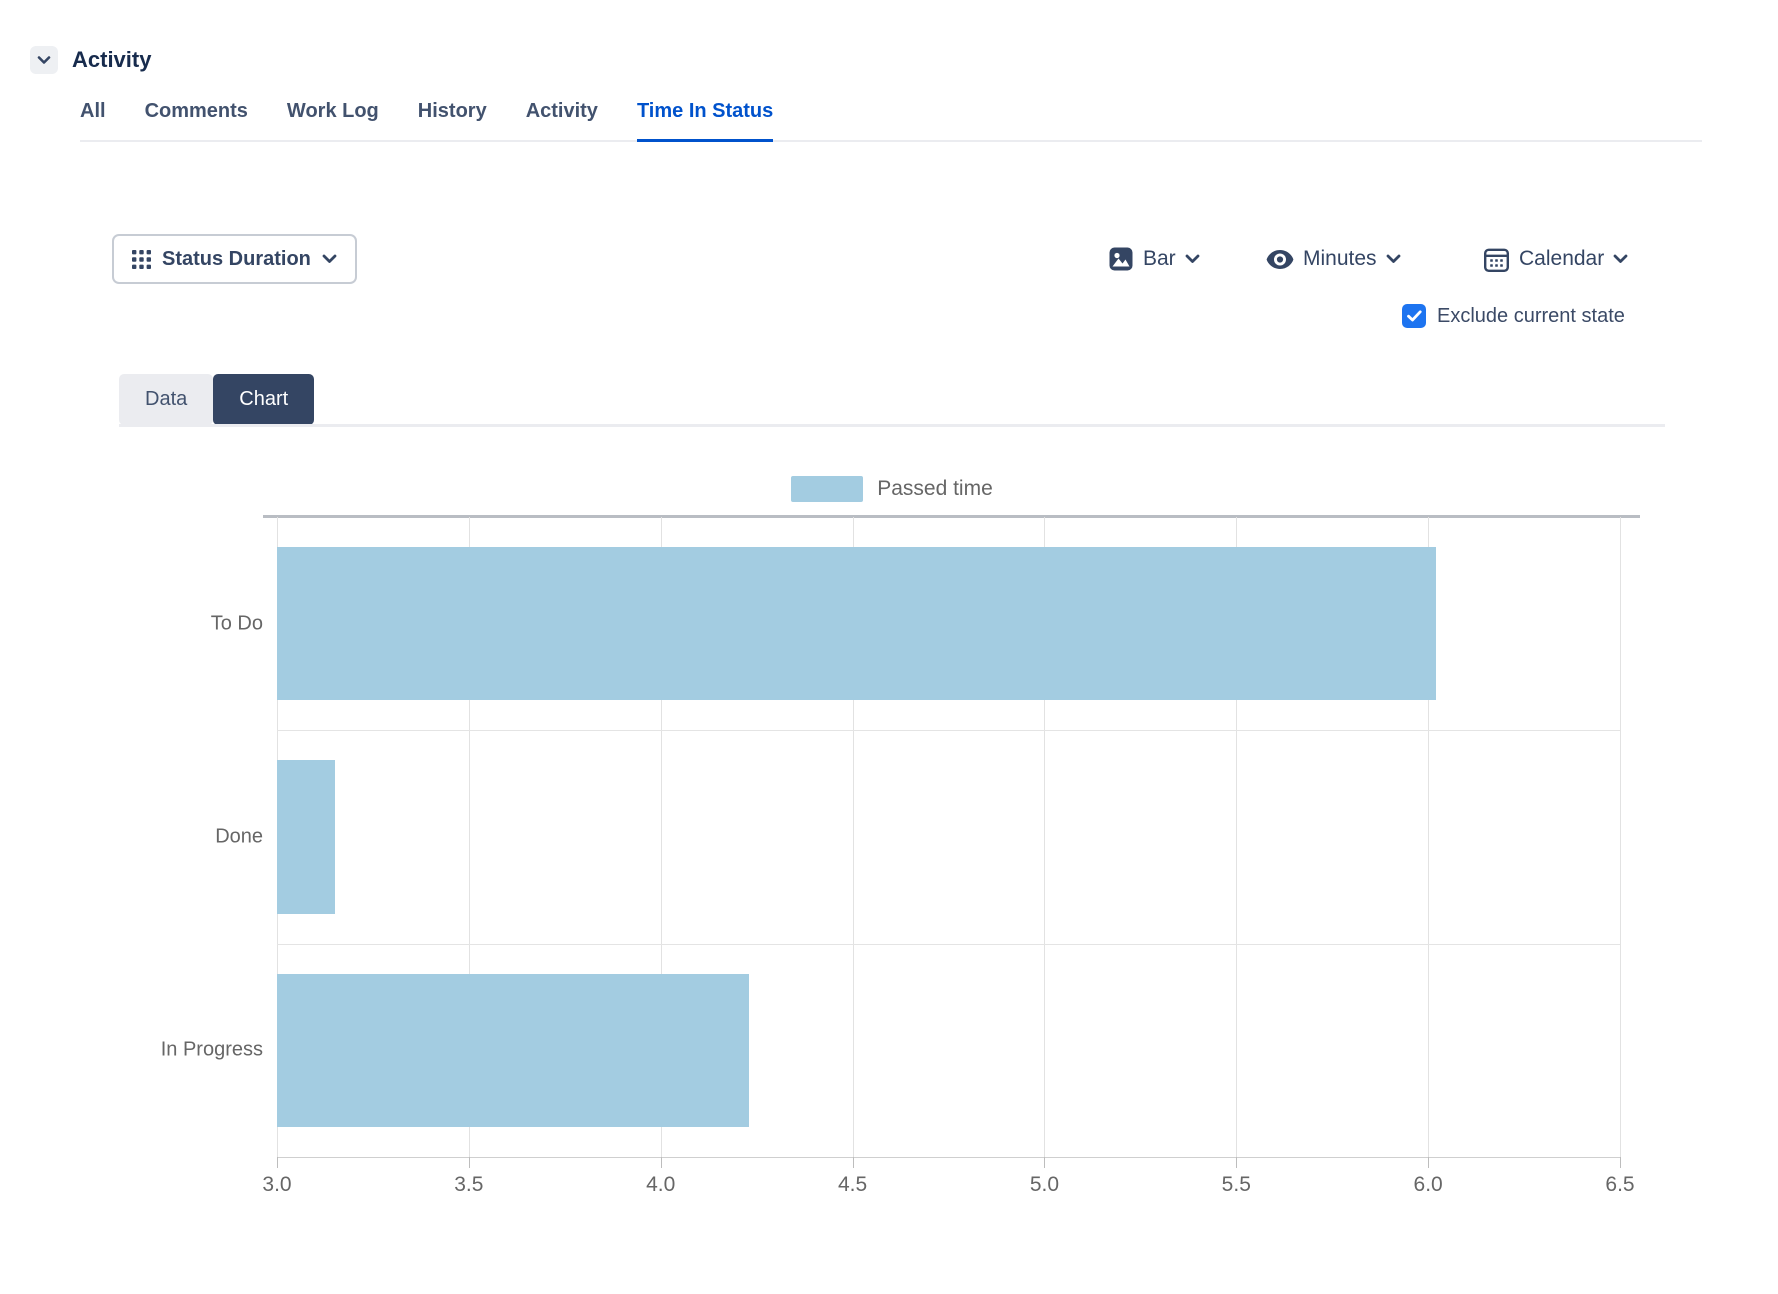 The height and width of the screenshot is (1294, 1778). What do you see at coordinates (236, 623) in the screenshot?
I see `category-label: To Do` at bounding box center [236, 623].